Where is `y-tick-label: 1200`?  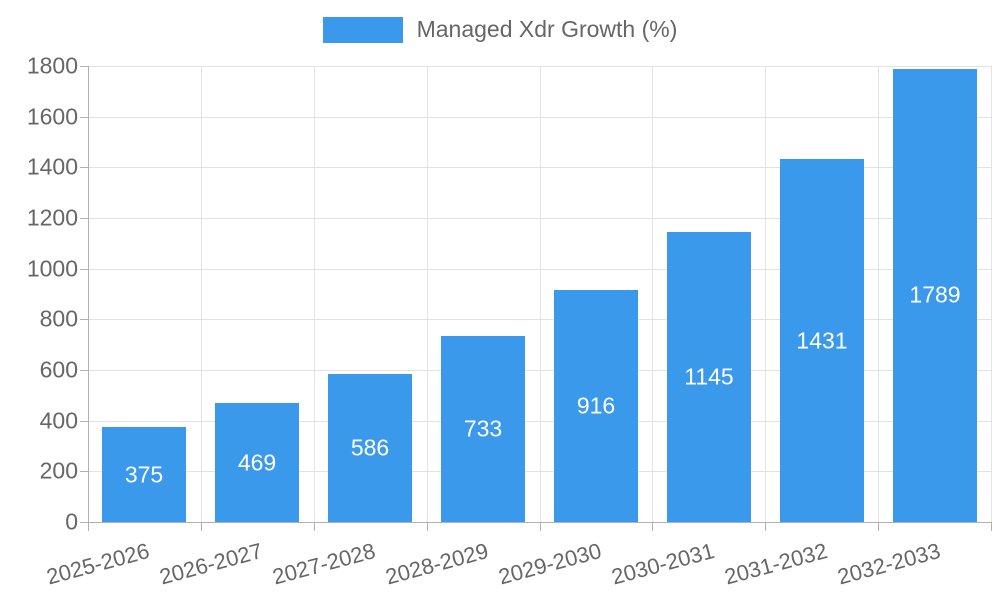
y-tick-label: 1200 is located at coordinates (52, 217).